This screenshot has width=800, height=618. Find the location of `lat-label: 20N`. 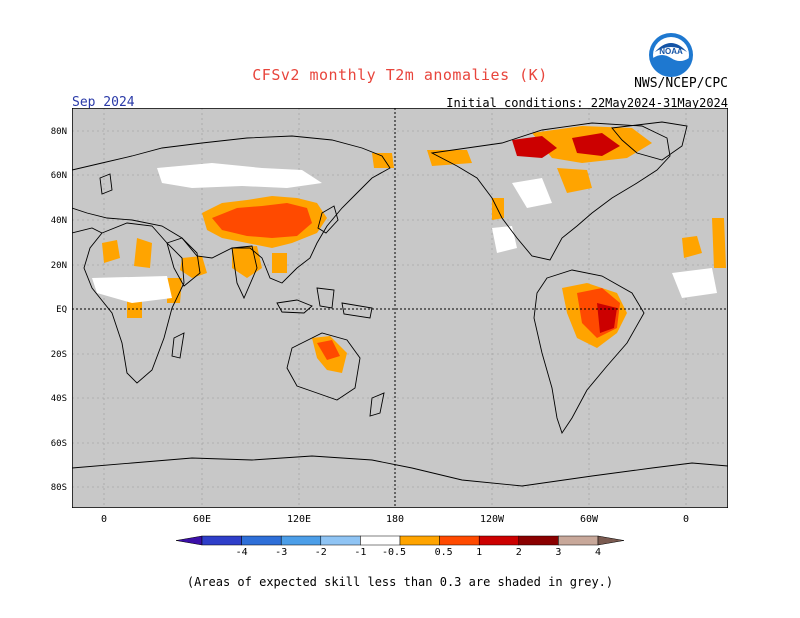

lat-label: 20N is located at coordinates (59, 266).